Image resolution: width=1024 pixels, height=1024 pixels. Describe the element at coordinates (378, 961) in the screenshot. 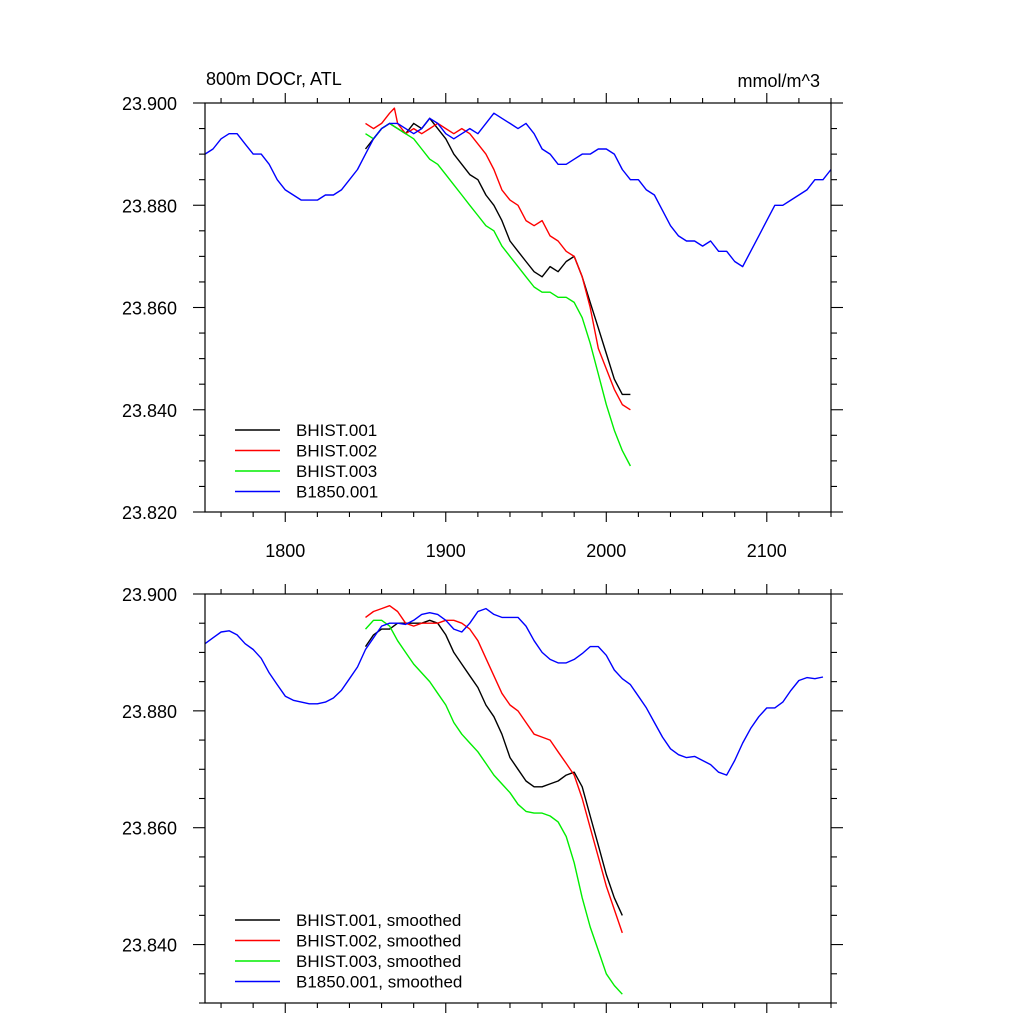

I see `legend-label-2: BHIST.003, smoothed` at that location.